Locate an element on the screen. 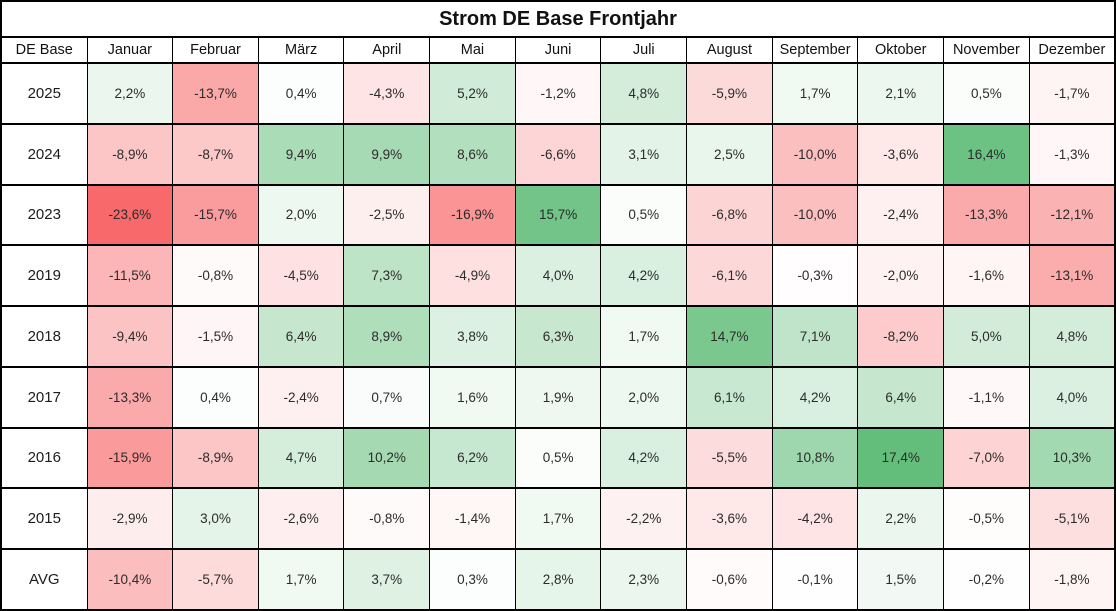 The image size is (1116, 611). column-header-marz: März is located at coordinates (301, 50).